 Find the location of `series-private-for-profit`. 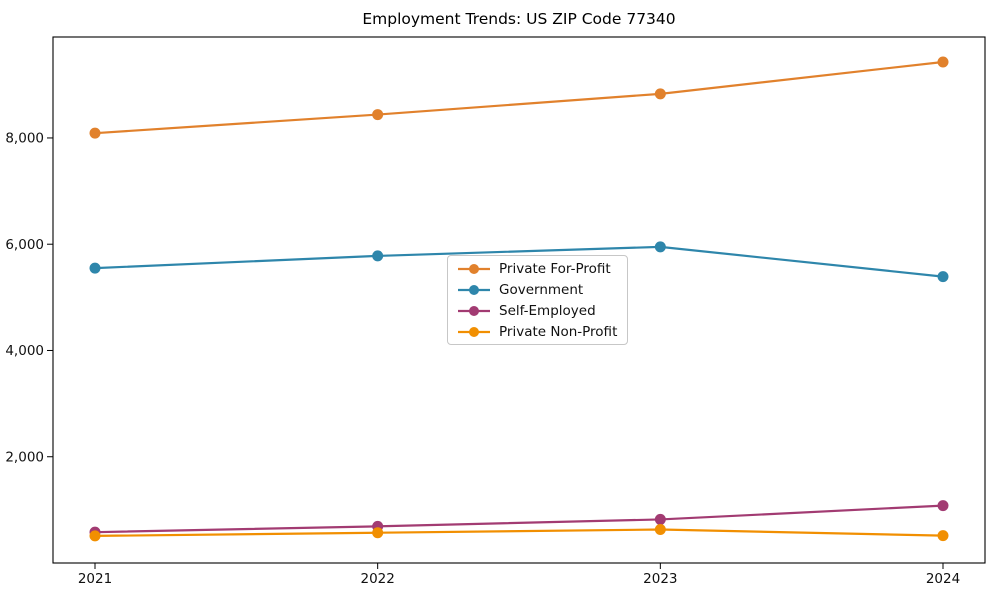

series-private-for-profit is located at coordinates (519, 97).